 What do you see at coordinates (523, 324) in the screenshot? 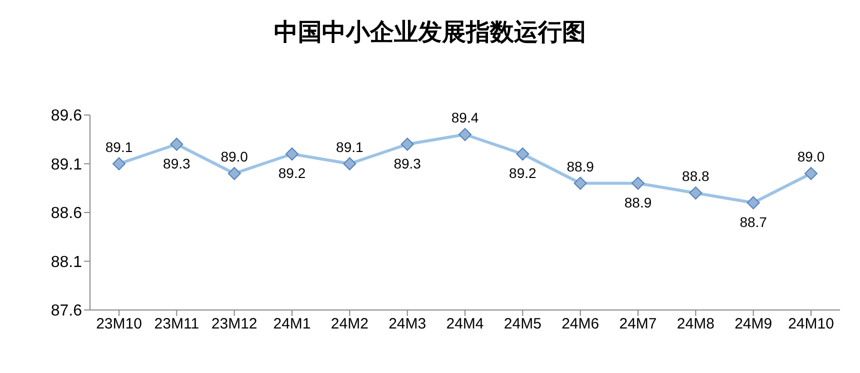
I see `x-tick-label: 24M5` at bounding box center [523, 324].